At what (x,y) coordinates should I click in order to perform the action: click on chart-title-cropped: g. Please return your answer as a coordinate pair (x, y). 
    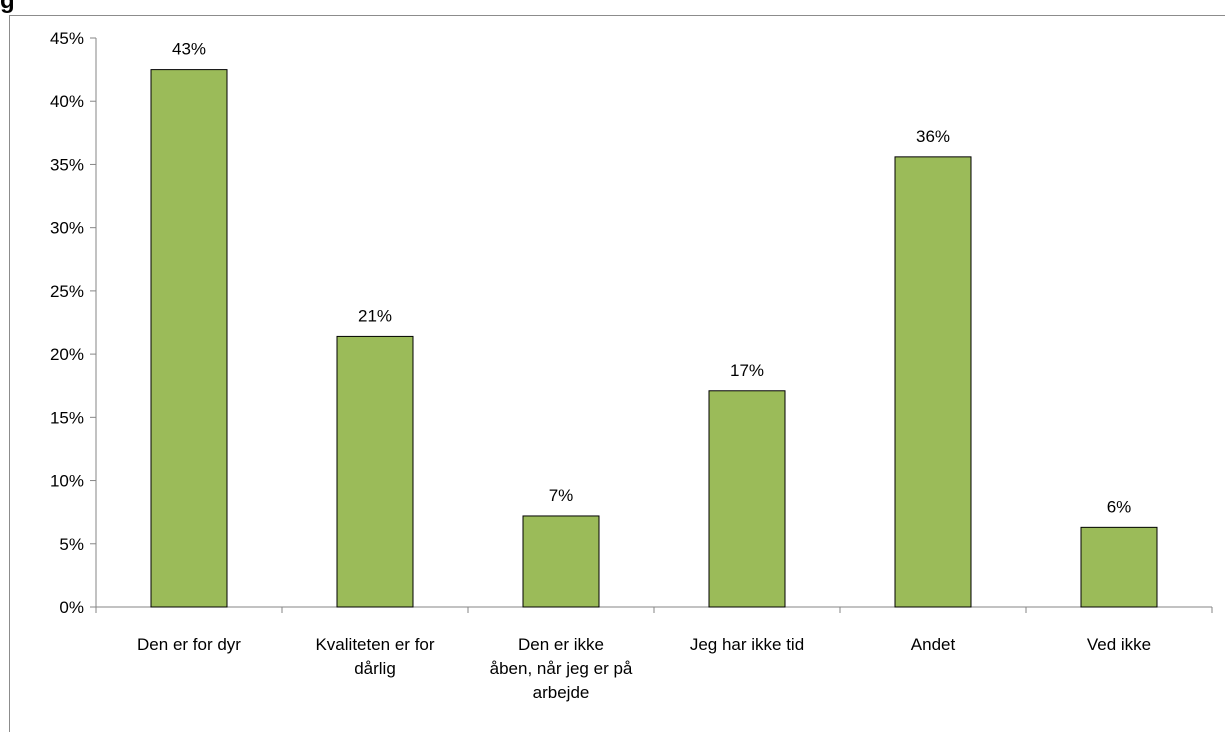
    Looking at the image, I should click on (7, 7).